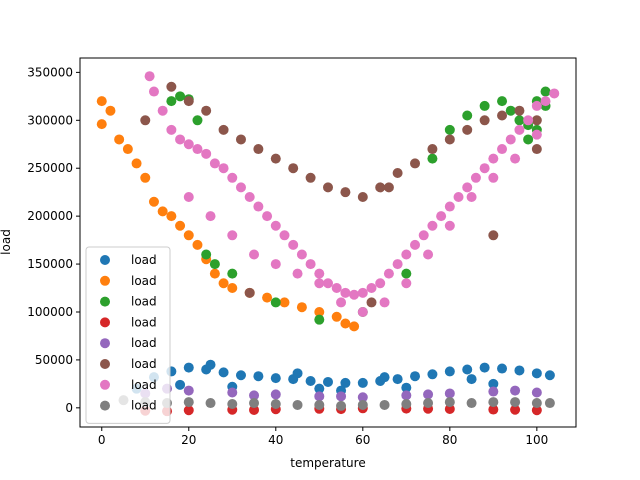 Image resolution: width=640 pixels, height=480 pixels. I want to click on y-tick-label: 350000, so click(50, 72).